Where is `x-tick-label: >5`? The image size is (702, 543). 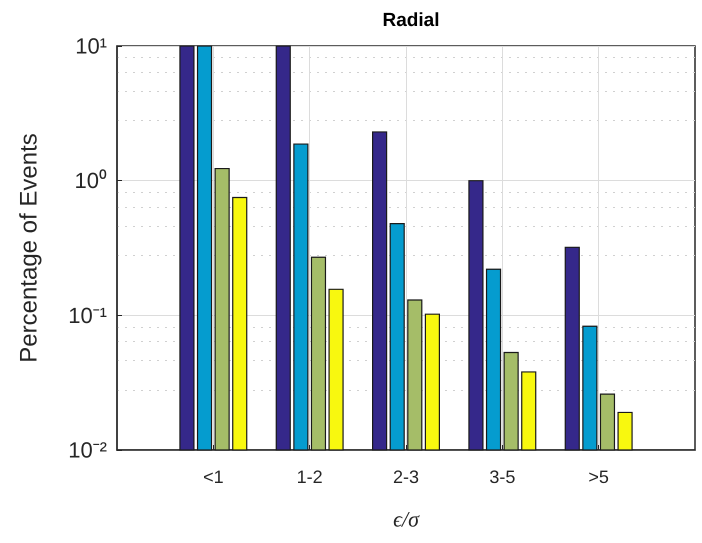
x-tick-label: >5 is located at coordinates (598, 477).